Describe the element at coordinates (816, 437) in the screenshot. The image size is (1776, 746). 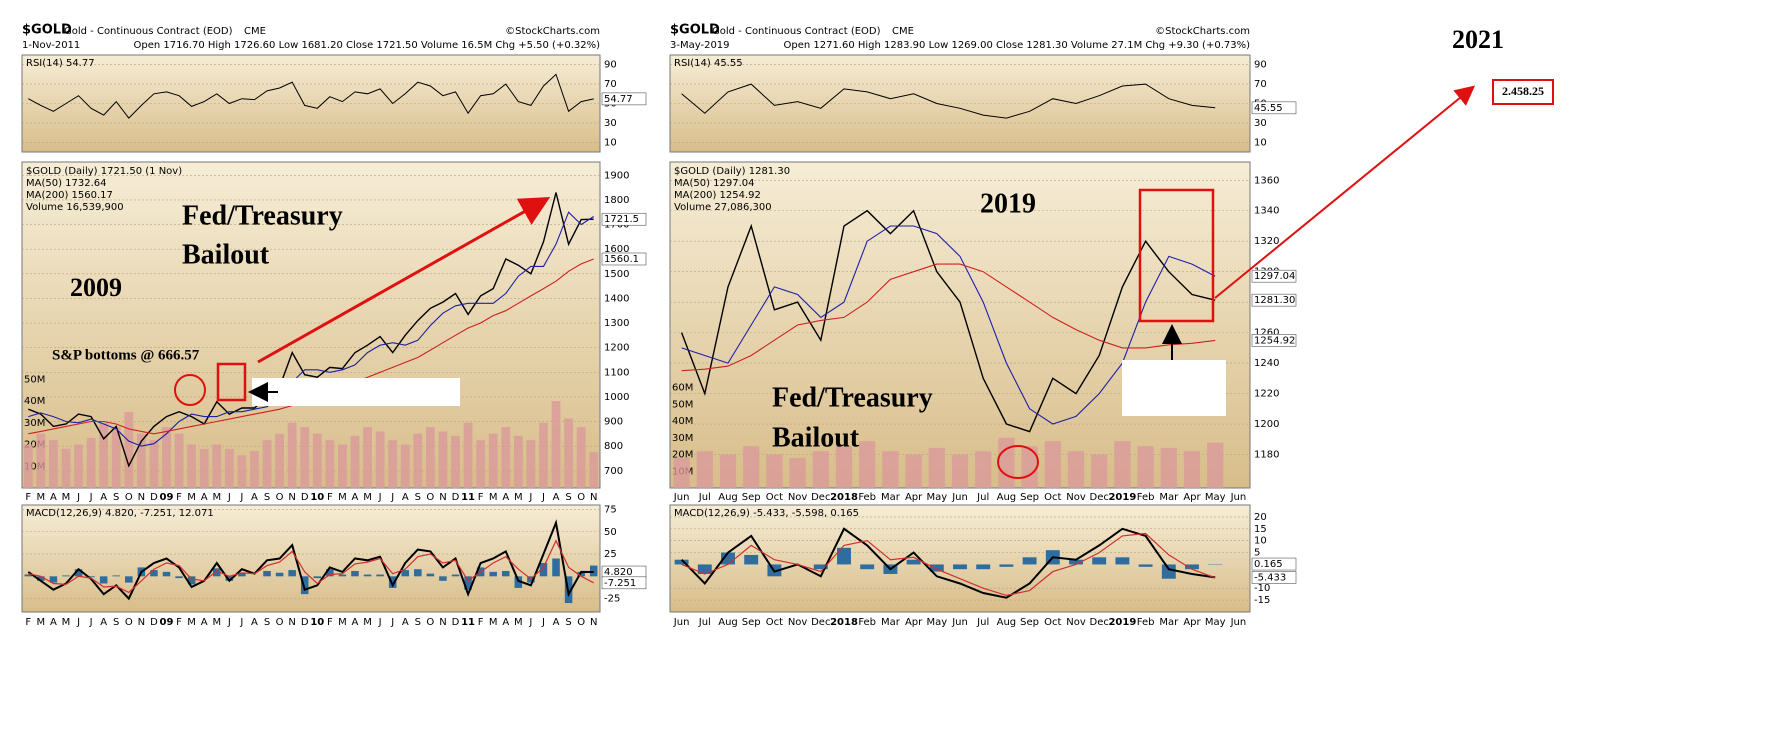
I see `annotation: Bailout` at that location.